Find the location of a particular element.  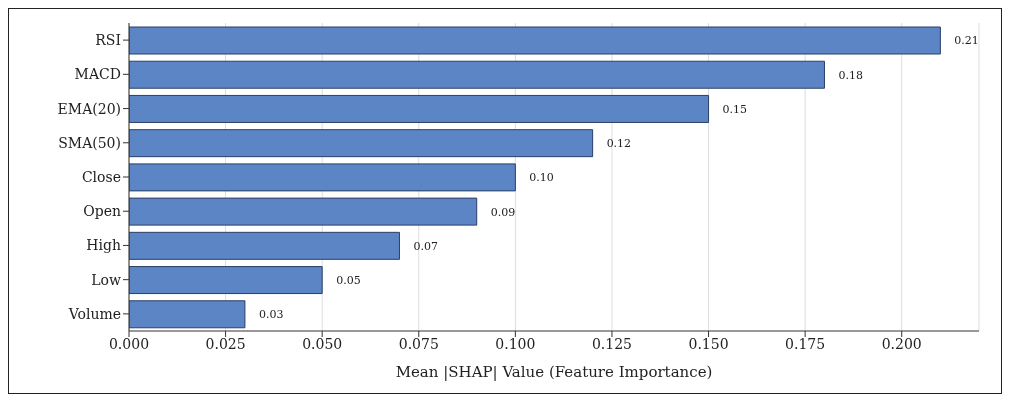

y-tick-label: High is located at coordinates (103, 245).